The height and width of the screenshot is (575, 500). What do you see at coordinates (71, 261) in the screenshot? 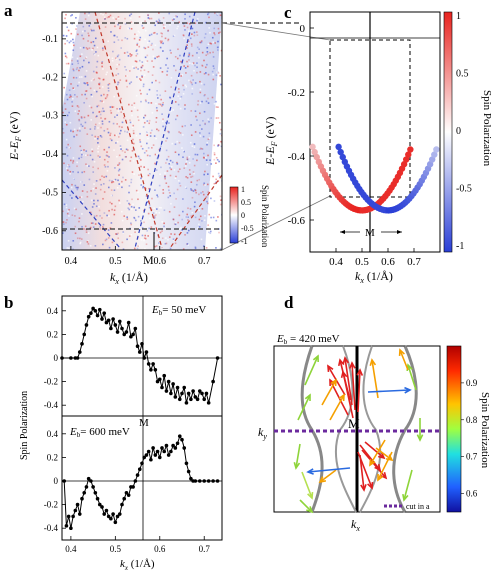
I see `panel-a-xtick: 0.4` at bounding box center [71, 261].